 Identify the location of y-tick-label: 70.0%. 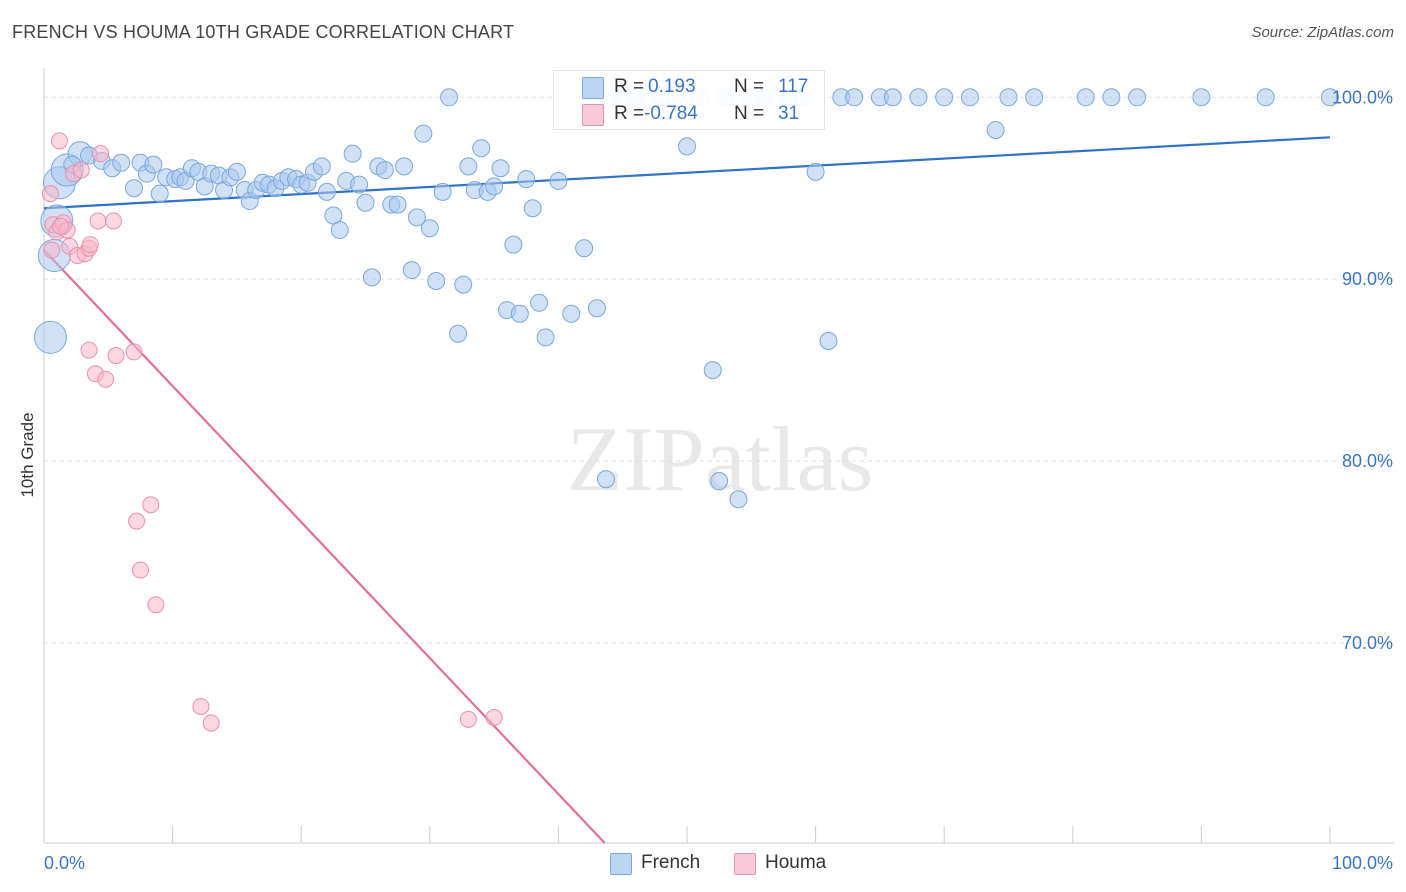
(1367, 643).